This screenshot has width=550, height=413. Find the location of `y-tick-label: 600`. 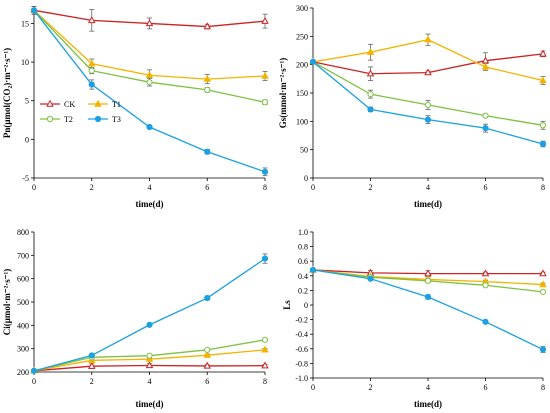

y-tick-label: 600 is located at coordinates (23, 279).